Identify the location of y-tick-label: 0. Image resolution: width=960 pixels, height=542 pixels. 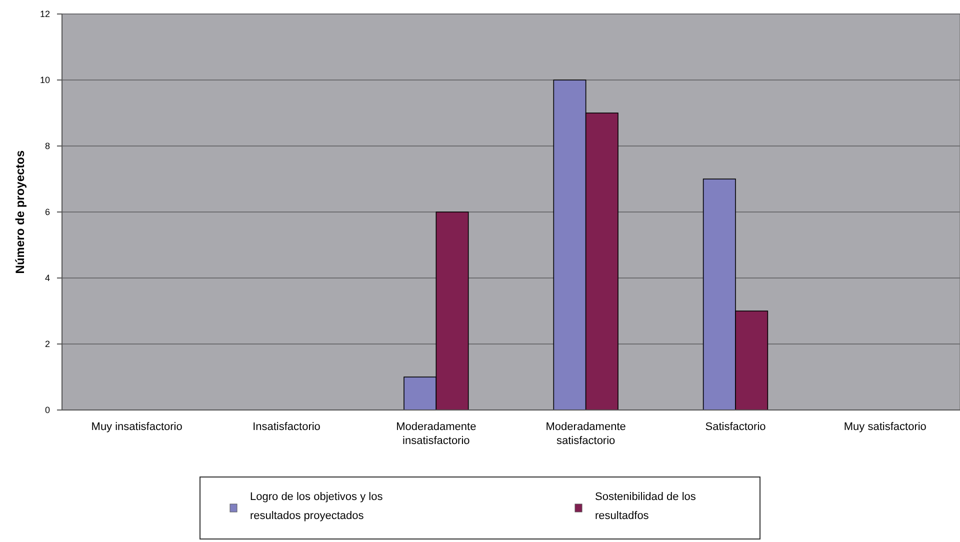
(47, 410).